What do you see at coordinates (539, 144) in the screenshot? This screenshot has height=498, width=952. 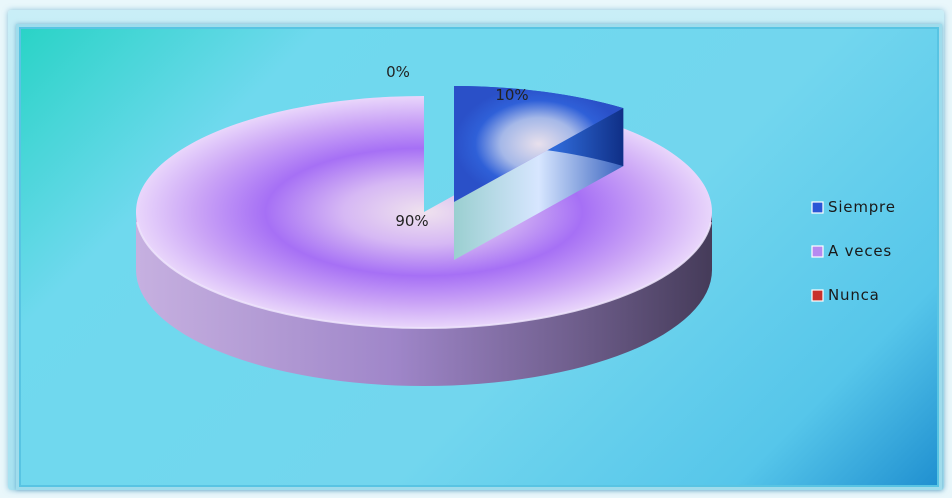 I see `slice-siempre` at bounding box center [539, 144].